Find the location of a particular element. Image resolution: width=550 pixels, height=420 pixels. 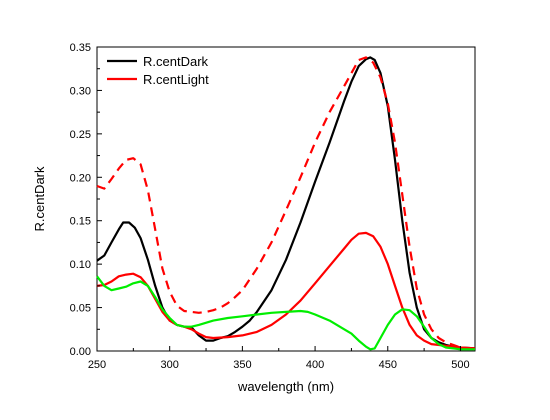

x-axis-ticks: 250 300 350 400 450 500 is located at coordinates (279, 358).